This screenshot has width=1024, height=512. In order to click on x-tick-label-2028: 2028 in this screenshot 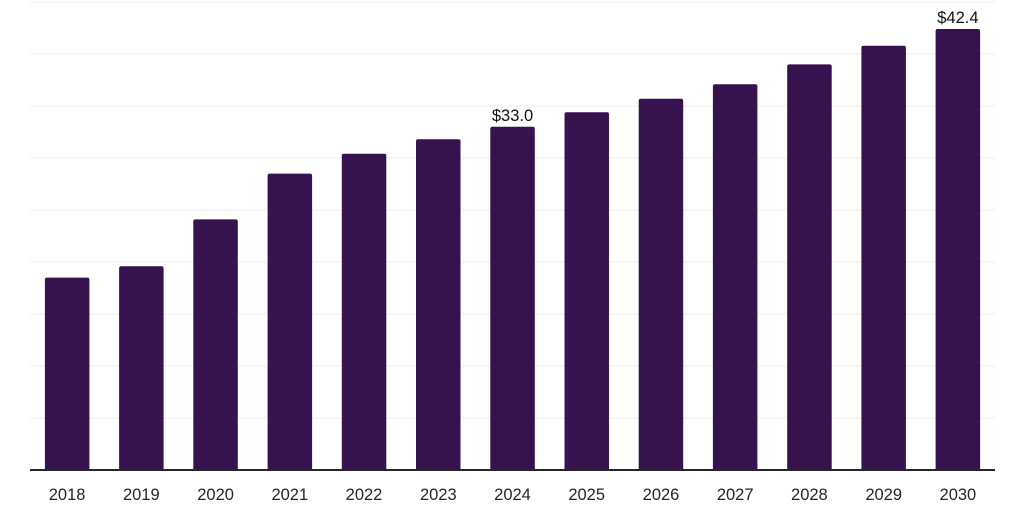, I will do `click(809, 495)`.